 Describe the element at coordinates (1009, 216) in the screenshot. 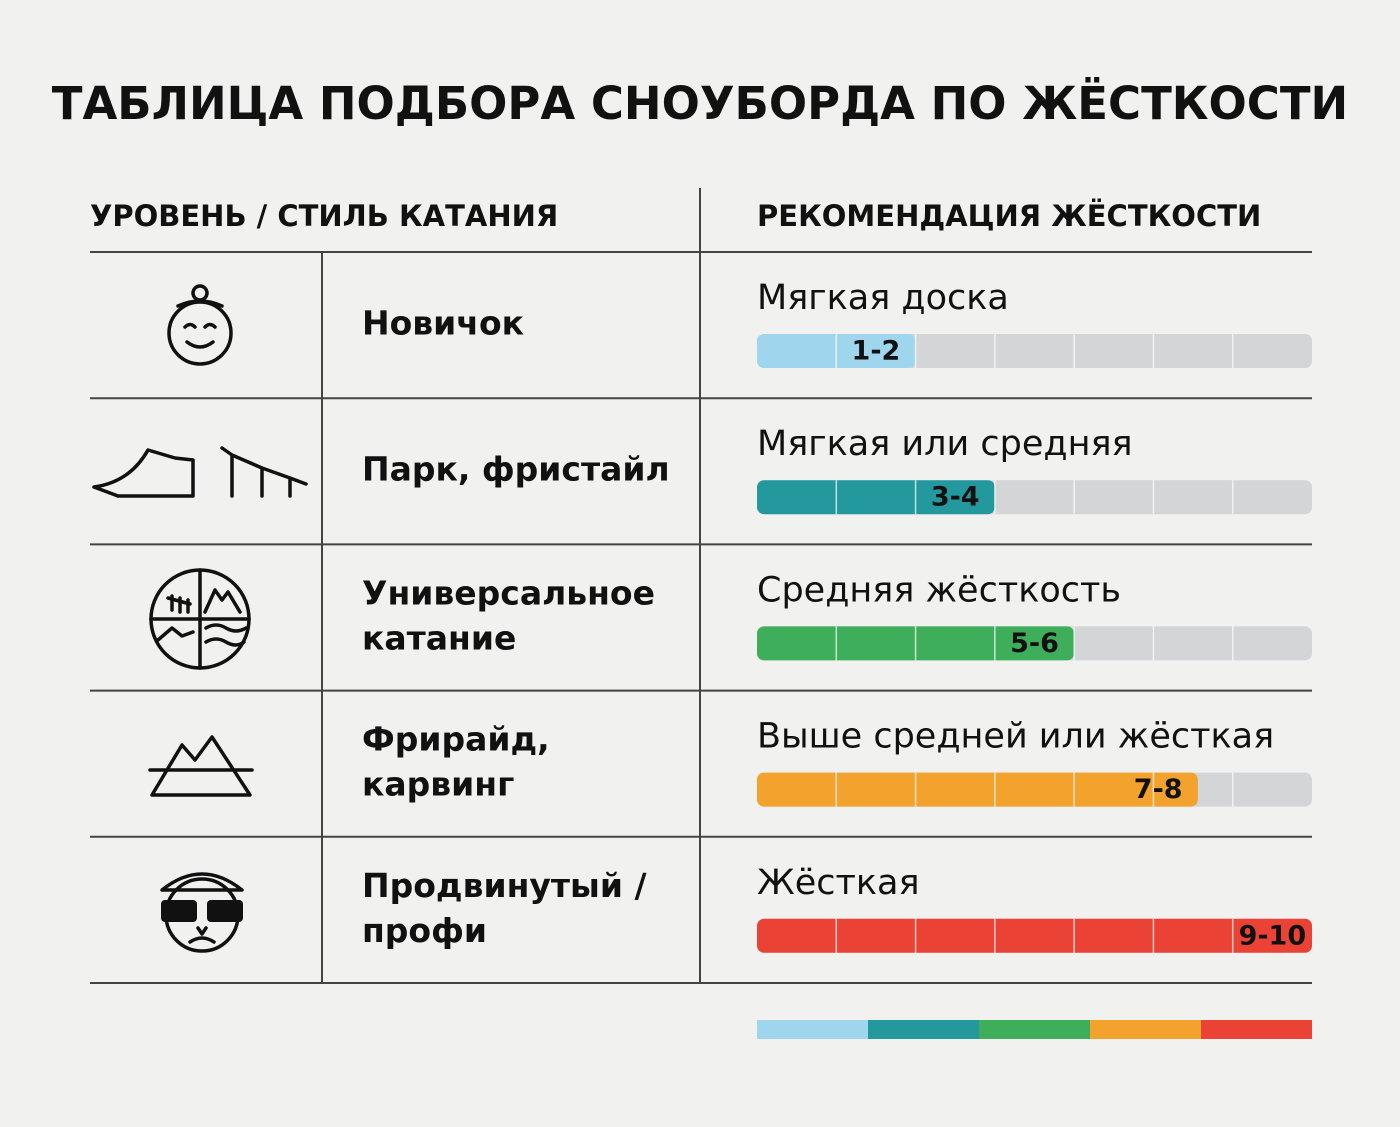

I see `column-header: РЕКОМЕНДАЦИЯ ЖЁСТКОСТИ` at that location.